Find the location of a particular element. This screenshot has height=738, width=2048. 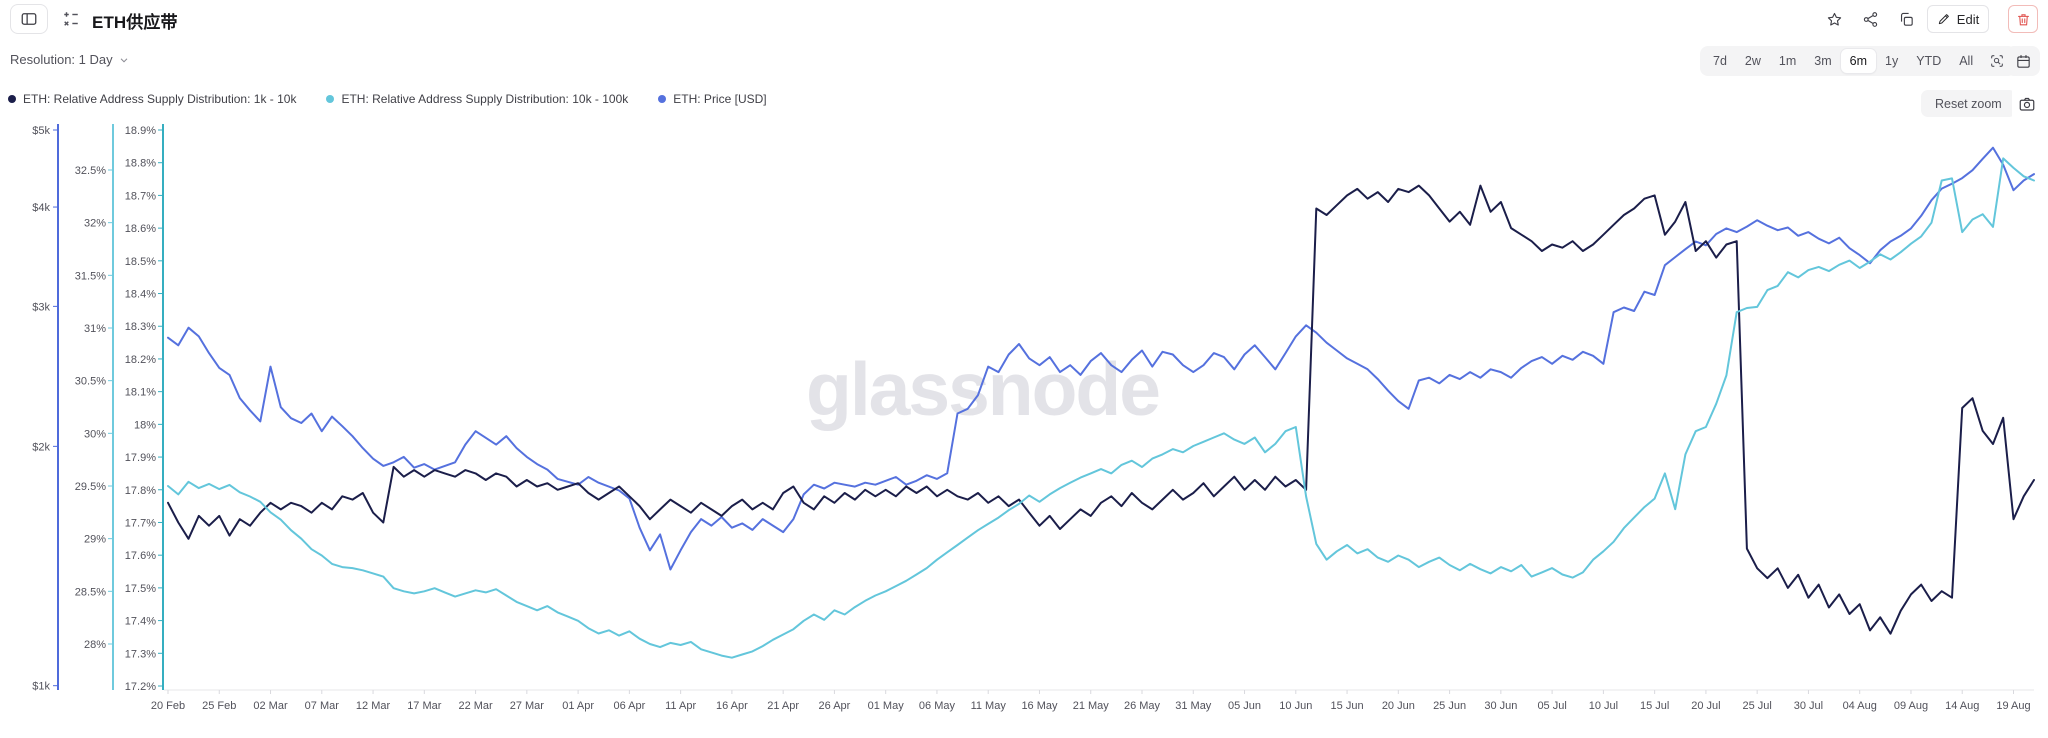

x-axis-tick-label: 06 Apr is located at coordinates (629, 706).